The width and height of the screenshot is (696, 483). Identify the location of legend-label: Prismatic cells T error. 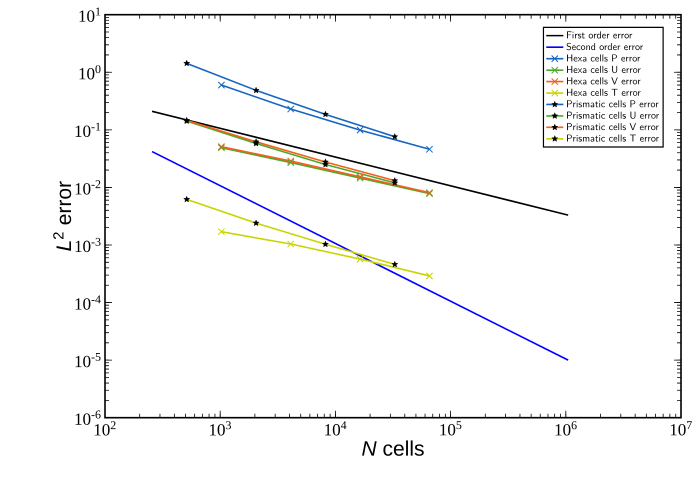
(613, 138).